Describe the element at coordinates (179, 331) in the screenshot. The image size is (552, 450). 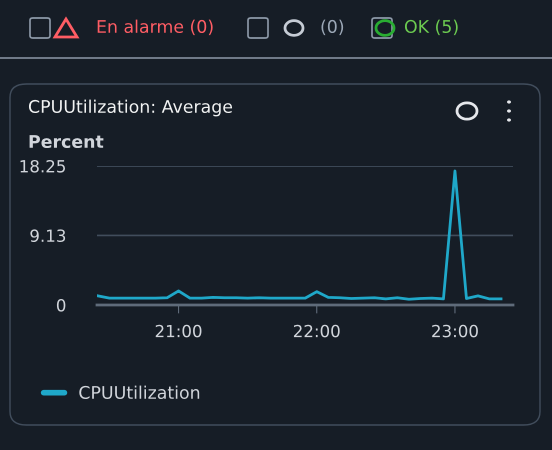
I see `x-tick-label: 21:00` at that location.